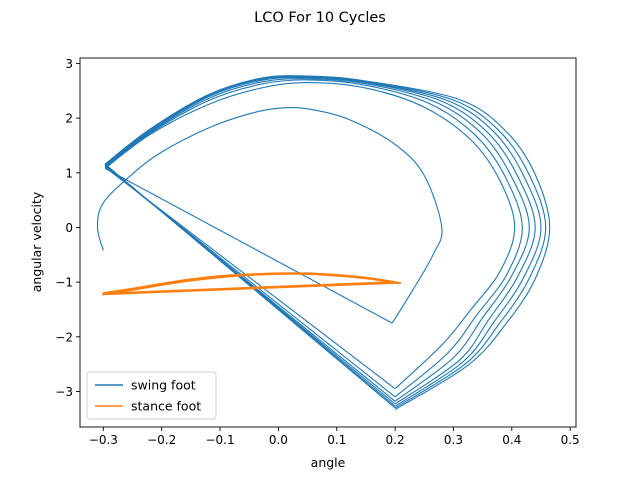  I want to click on y-tick-label: 1, so click(69, 173).